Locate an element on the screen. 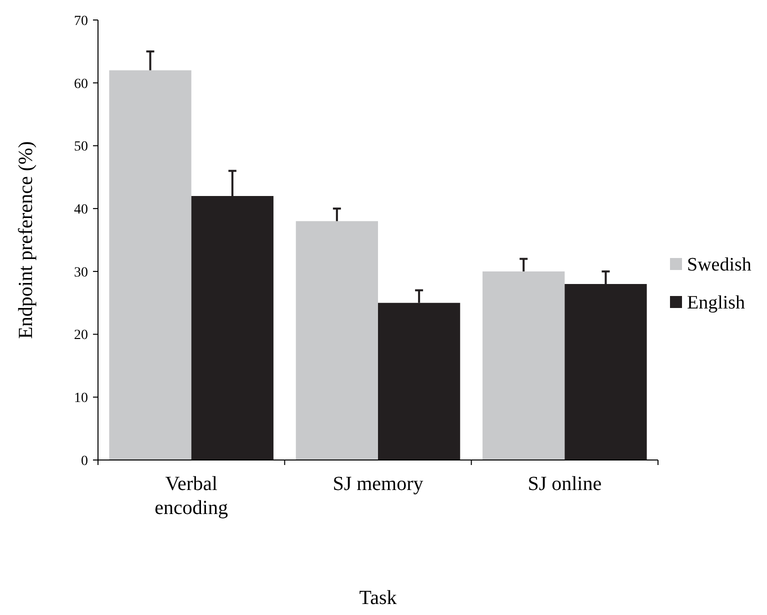 This screenshot has width=767, height=615. legend-label: English is located at coordinates (716, 303).